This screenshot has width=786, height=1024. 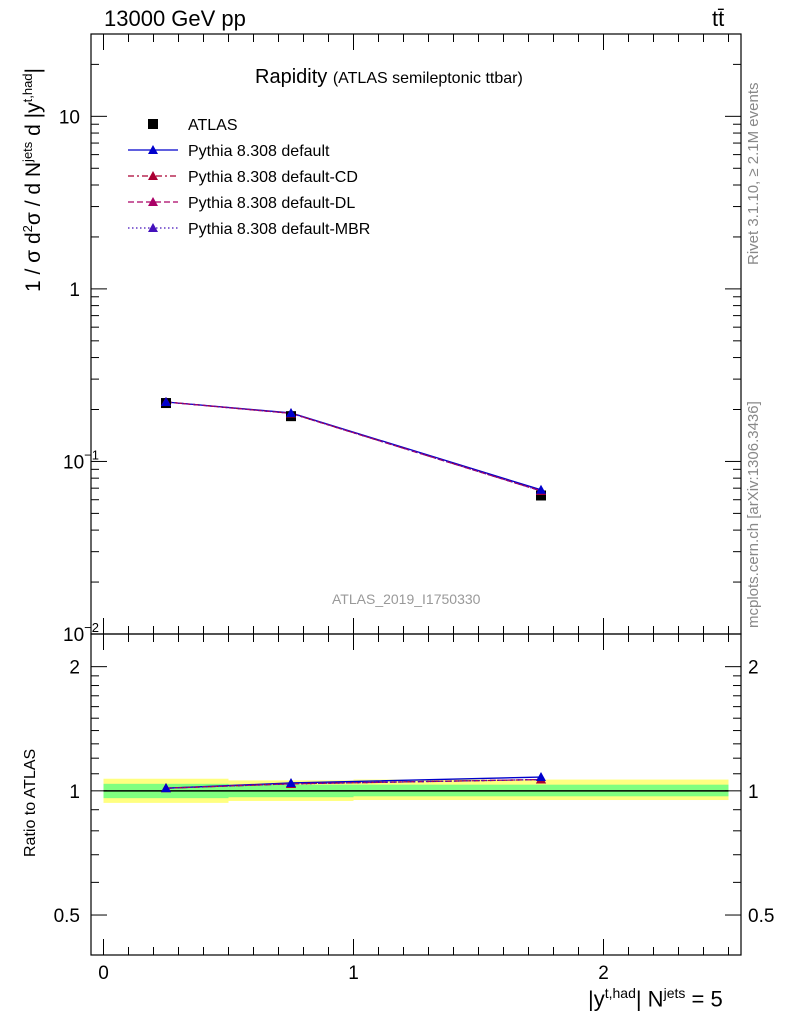 I want to click on y-tick-label-main: 1, so click(x=74, y=290).